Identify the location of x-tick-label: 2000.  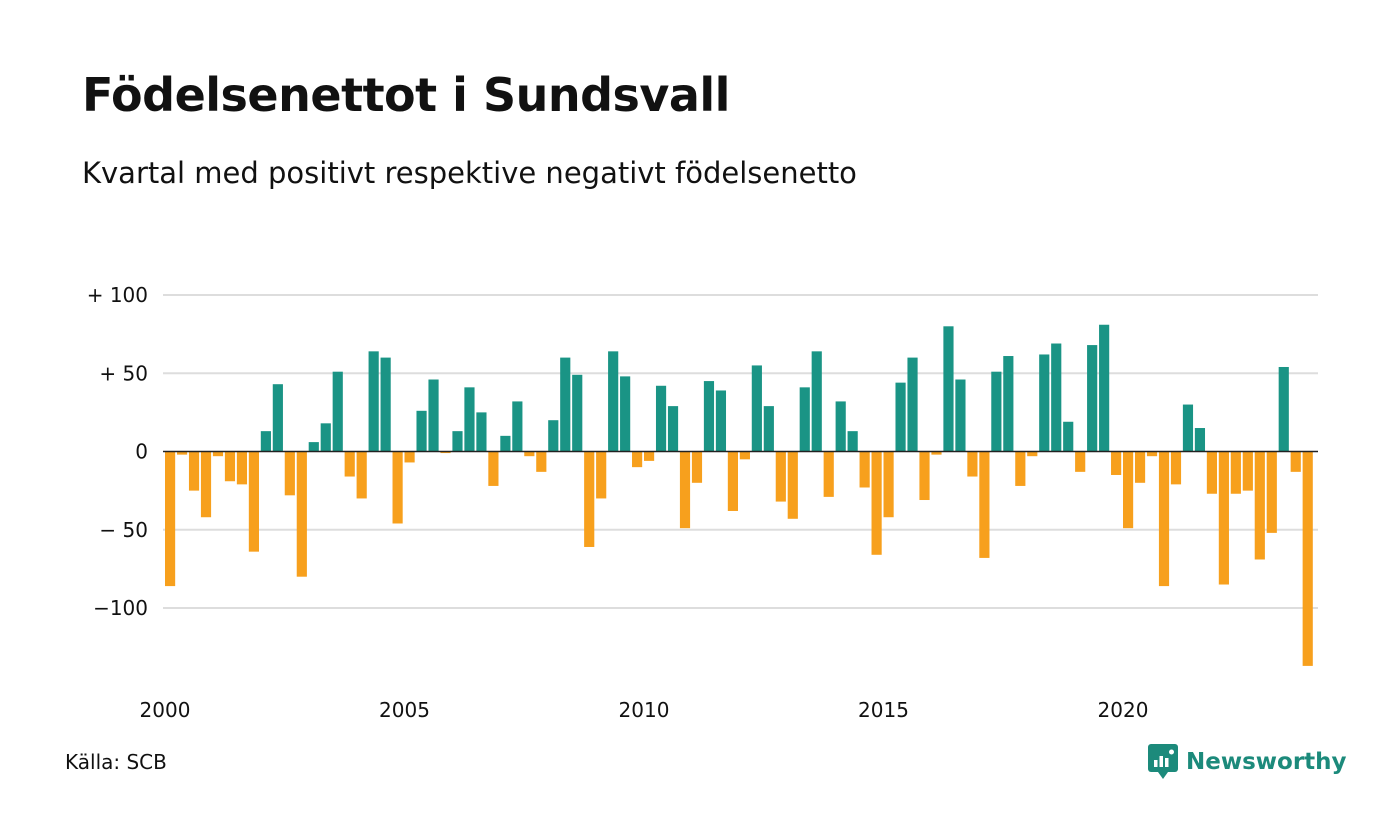
(165, 710).